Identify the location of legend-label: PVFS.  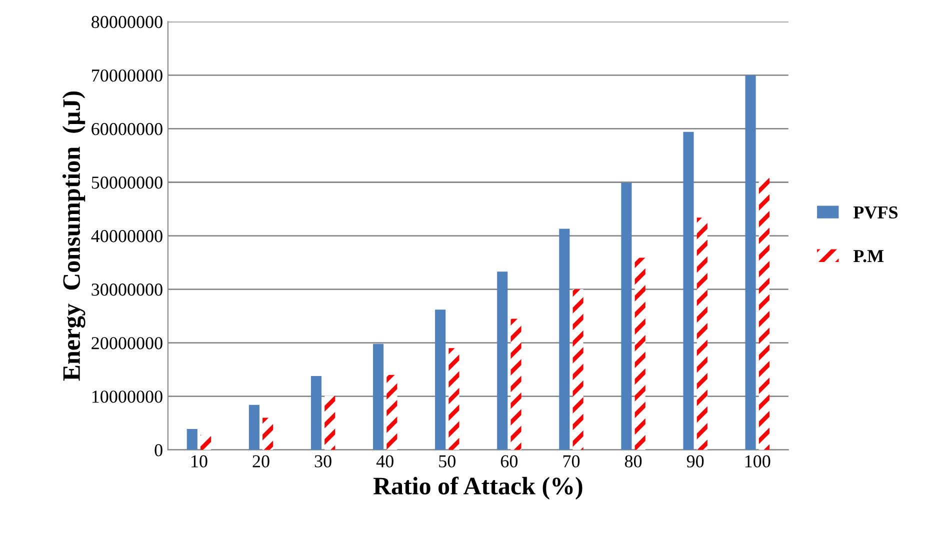
(875, 212).